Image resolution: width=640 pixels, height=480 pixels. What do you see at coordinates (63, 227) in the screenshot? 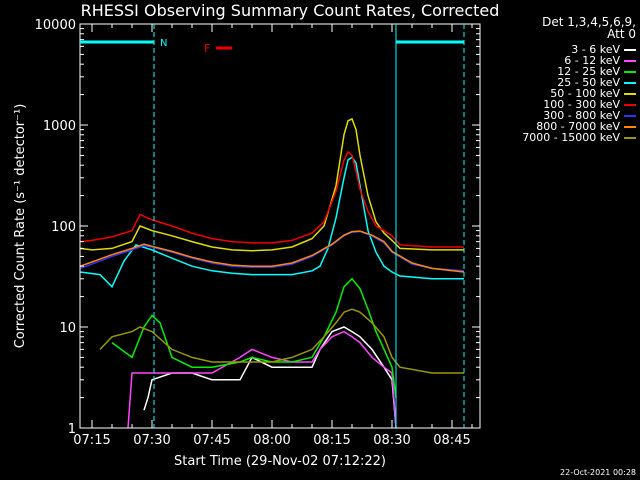
I see `y-tick-label: 100` at bounding box center [63, 227].